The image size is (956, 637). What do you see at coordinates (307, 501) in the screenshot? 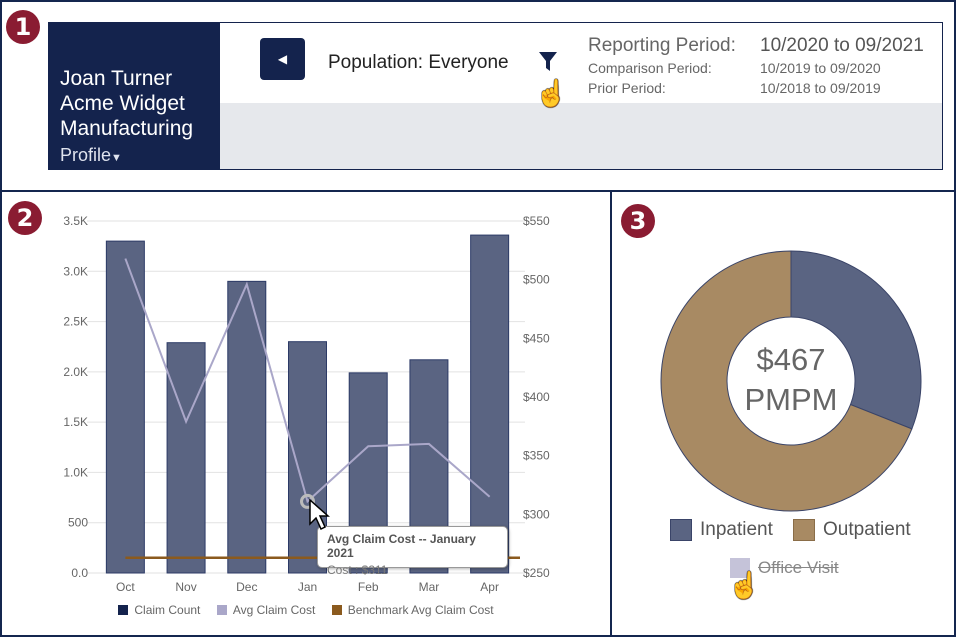
I see `highlight-point` at bounding box center [307, 501].